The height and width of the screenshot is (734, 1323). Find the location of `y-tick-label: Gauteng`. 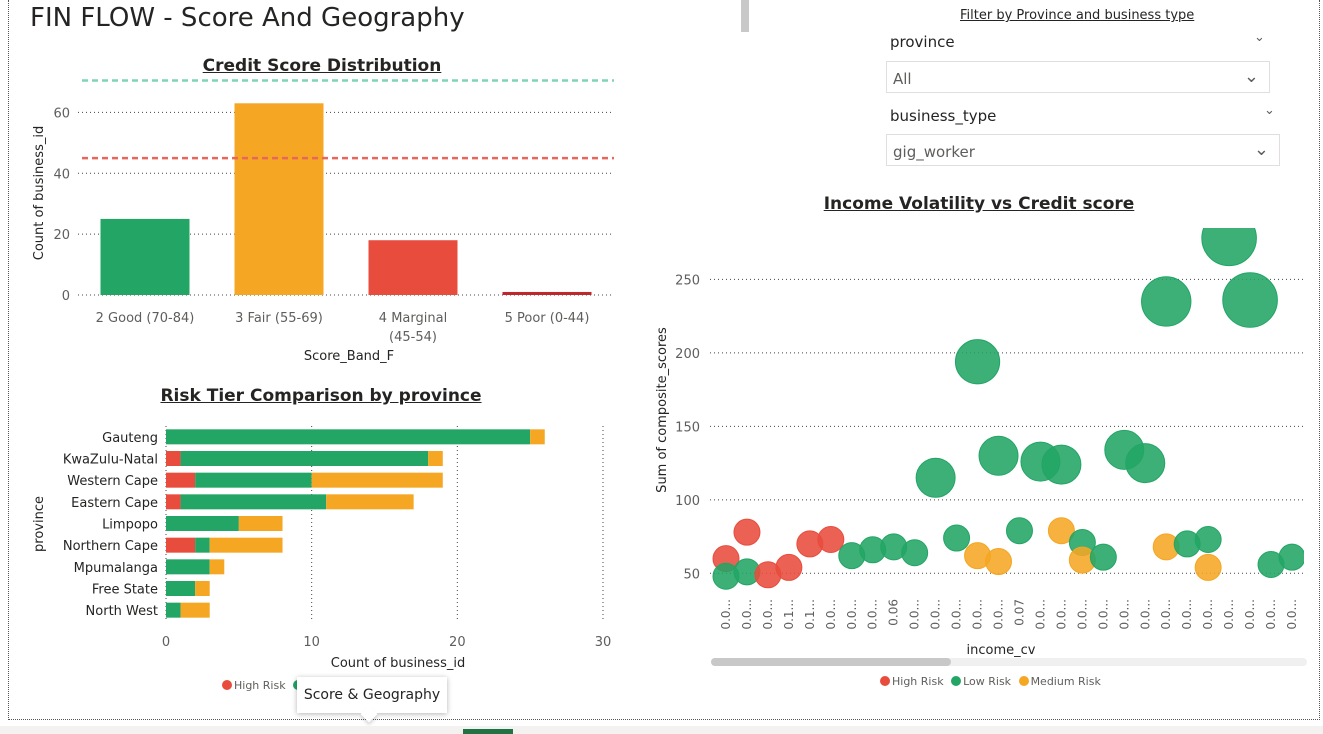

y-tick-label: Gauteng is located at coordinates (130, 438).